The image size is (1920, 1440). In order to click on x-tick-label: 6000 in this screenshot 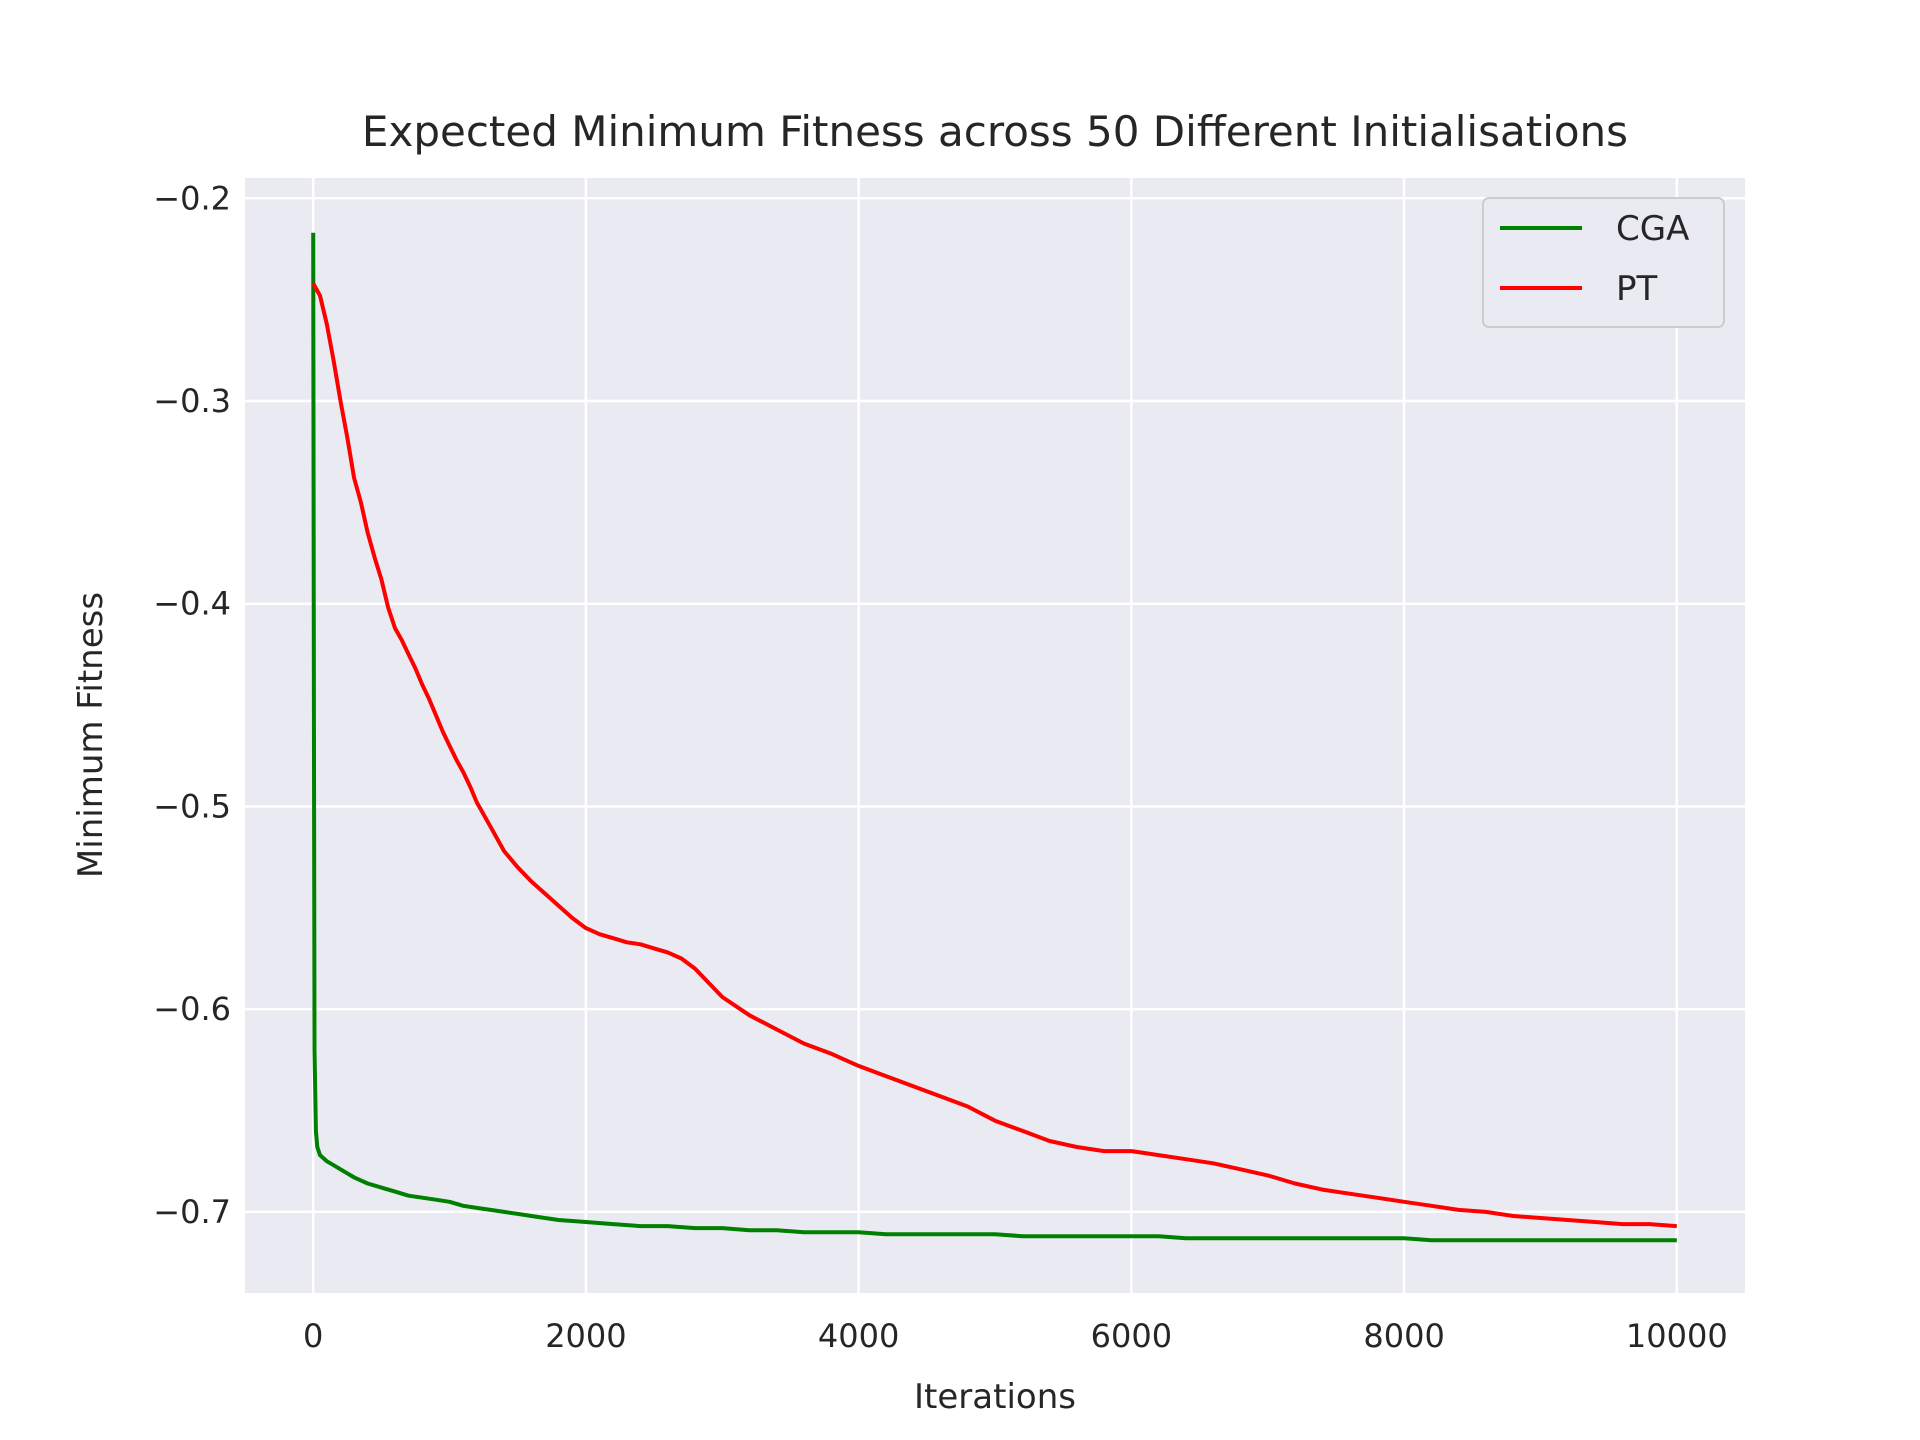, I will do `click(1131, 1336)`.